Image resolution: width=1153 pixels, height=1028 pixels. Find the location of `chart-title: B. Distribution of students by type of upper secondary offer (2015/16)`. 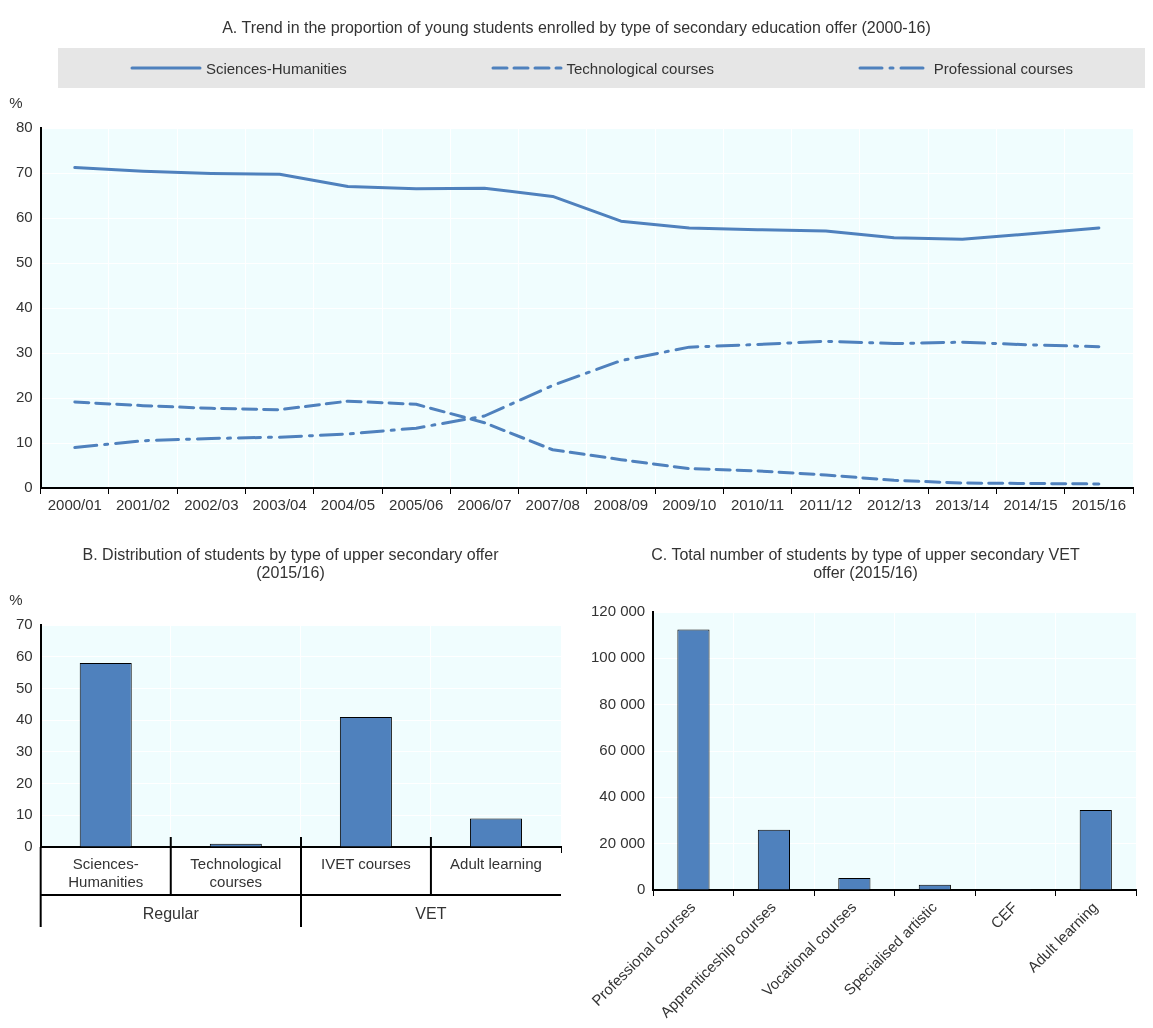

chart-title: B. Distribution of students by type of upper secondary offer (2015/16) is located at coordinates (290, 563).